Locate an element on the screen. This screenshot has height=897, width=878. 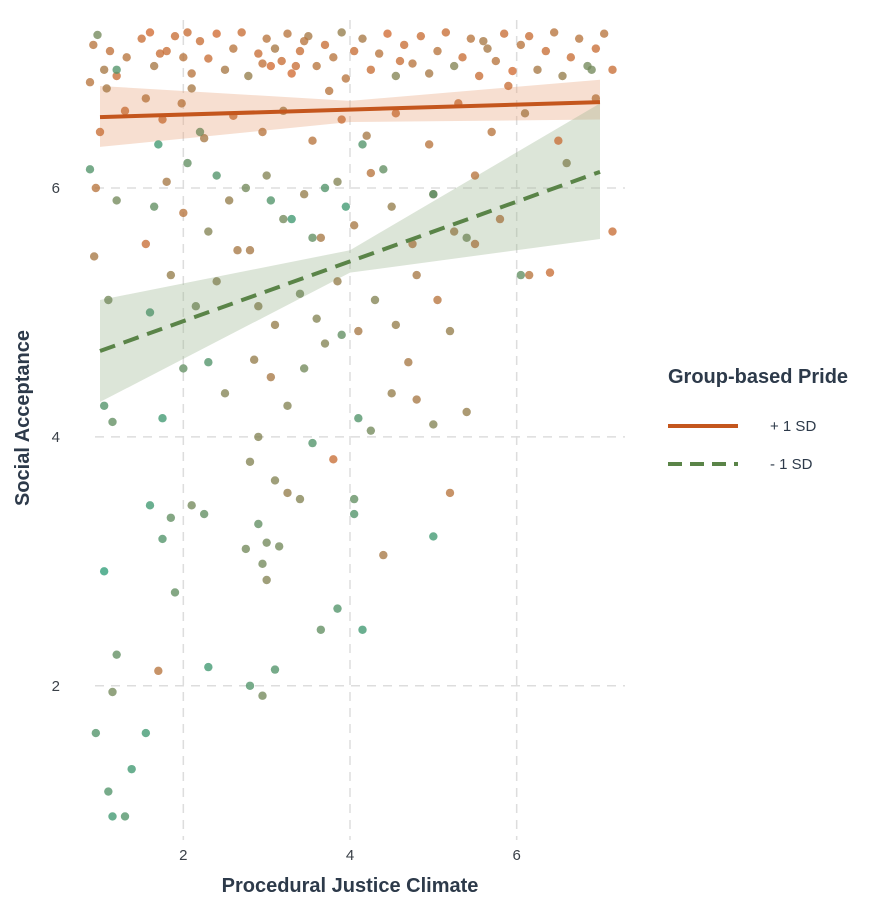
legend-label-high: + 1 SD is located at coordinates (793, 426).